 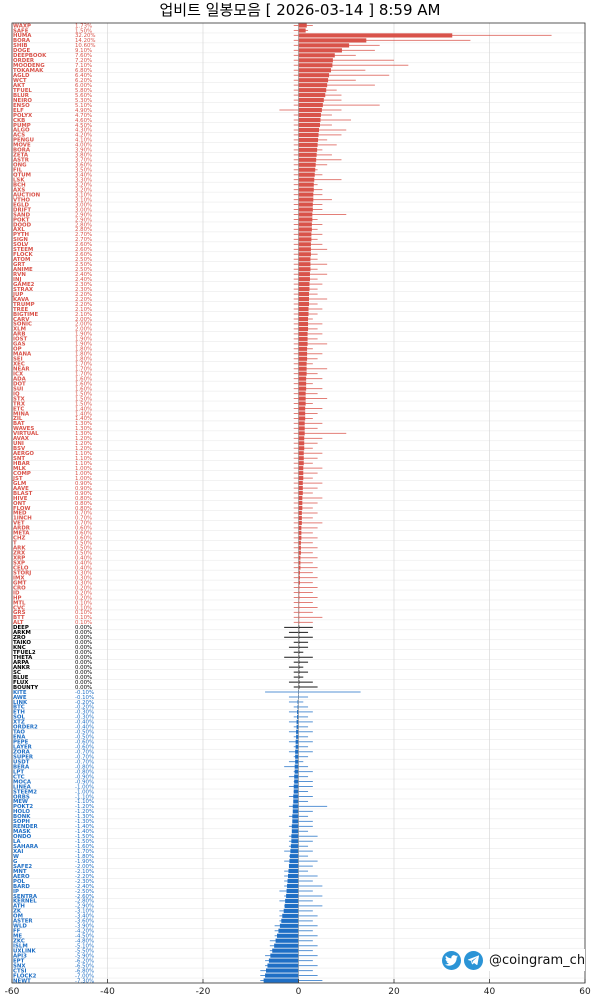 What do you see at coordinates (282, 970) in the screenshot?
I see `bar-ctsi` at bounding box center [282, 970].